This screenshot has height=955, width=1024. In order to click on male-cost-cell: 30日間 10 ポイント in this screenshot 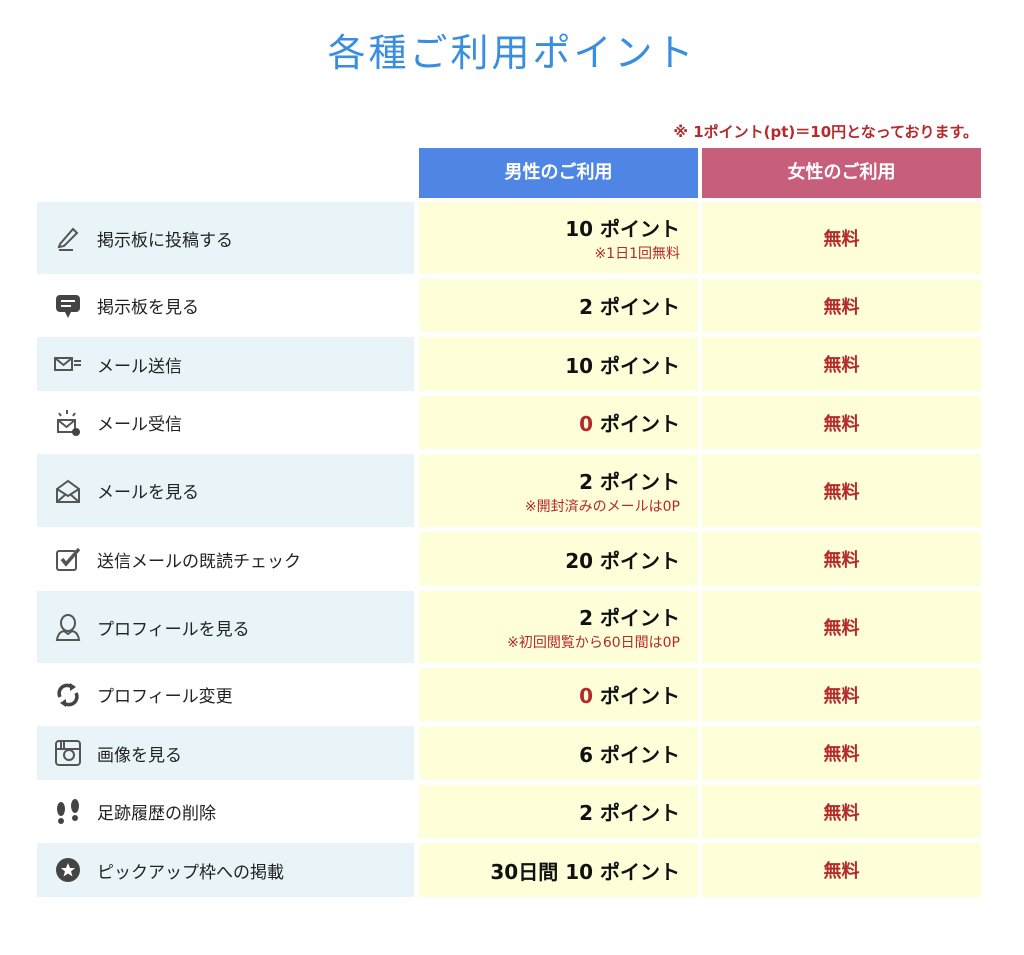, I will do `click(558, 870)`.